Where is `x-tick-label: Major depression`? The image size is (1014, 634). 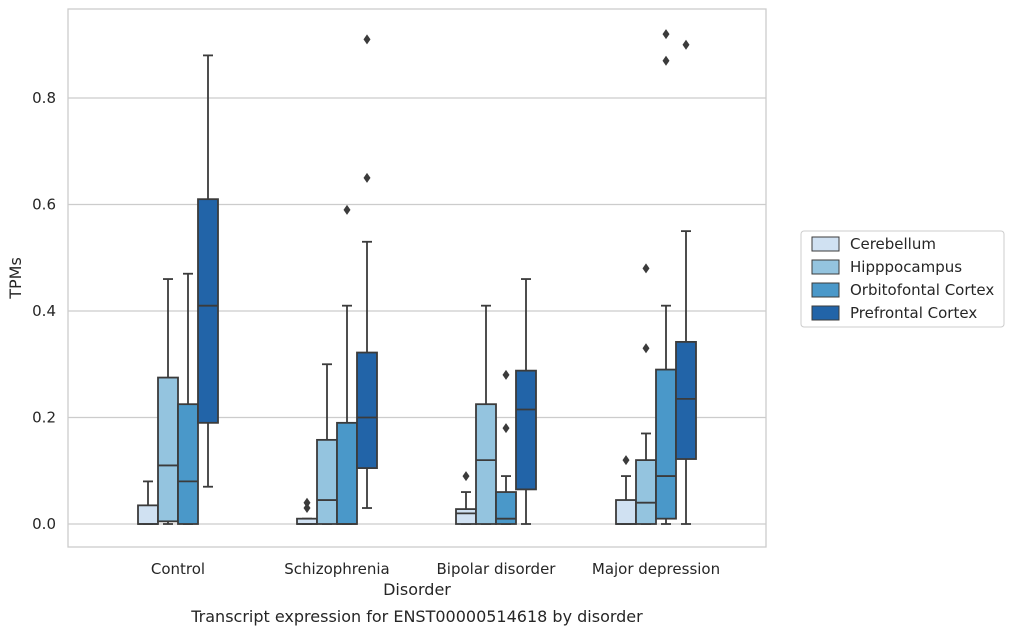
x-tick-label: Major depression is located at coordinates (656, 569).